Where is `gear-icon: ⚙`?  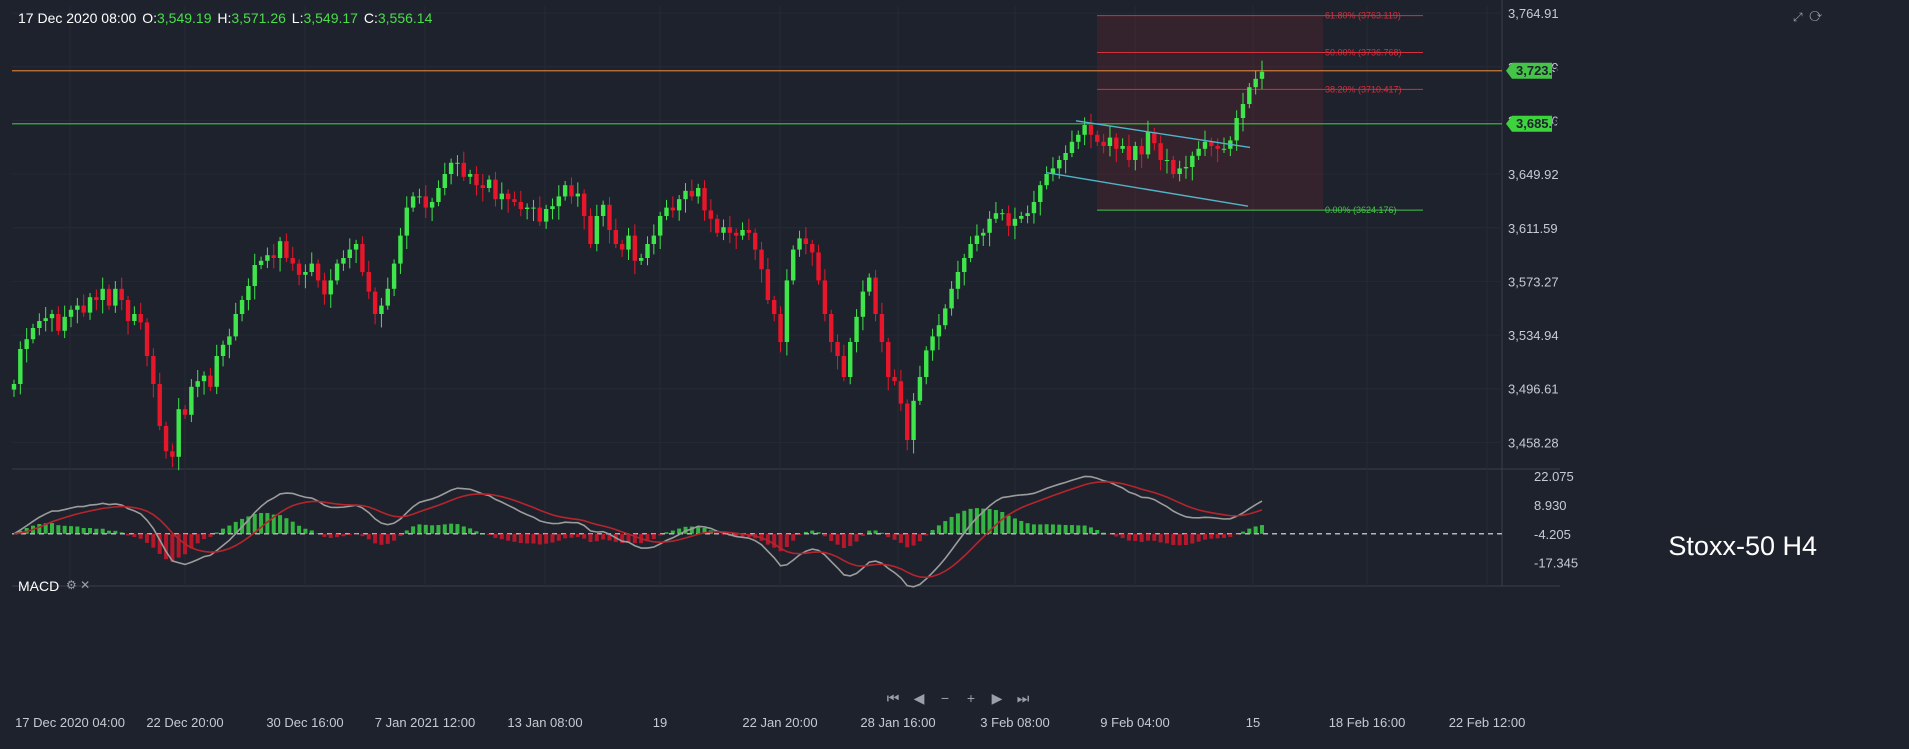 gear-icon: ⚙ is located at coordinates (71, 585).